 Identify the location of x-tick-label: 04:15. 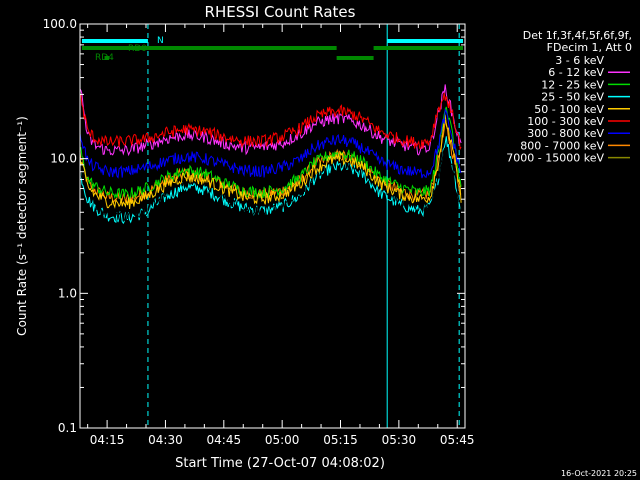
(107, 440).